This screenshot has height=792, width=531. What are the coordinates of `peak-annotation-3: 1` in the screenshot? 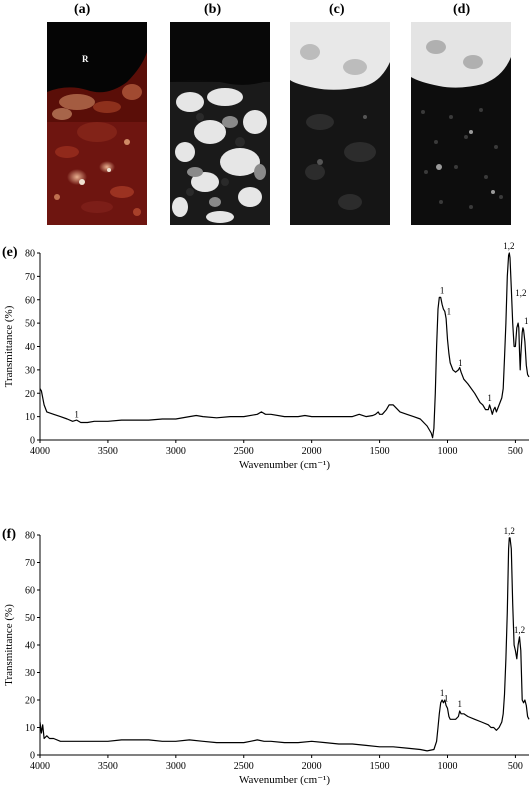 It's located at (460, 363).